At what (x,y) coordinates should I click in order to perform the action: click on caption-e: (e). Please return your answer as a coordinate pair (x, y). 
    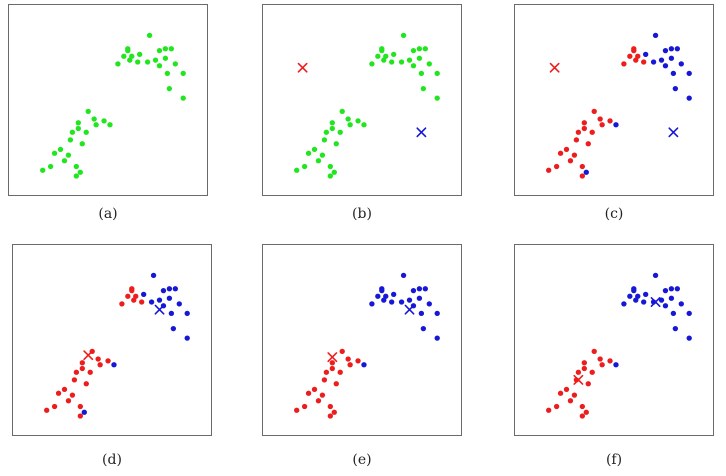
    Looking at the image, I should click on (362, 460).